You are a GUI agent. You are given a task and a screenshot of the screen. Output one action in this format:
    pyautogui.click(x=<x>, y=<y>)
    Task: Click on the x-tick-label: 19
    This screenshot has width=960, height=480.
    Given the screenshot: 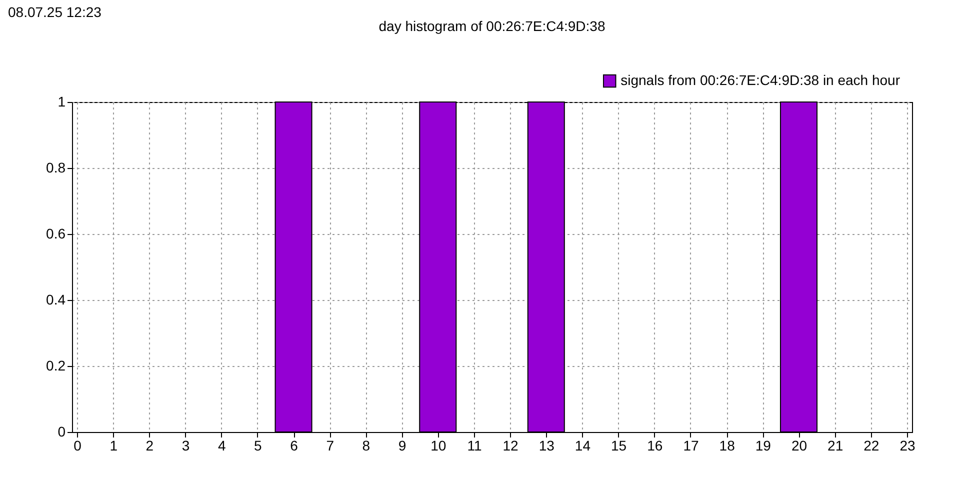 What is the action you would take?
    pyautogui.click(x=763, y=446)
    